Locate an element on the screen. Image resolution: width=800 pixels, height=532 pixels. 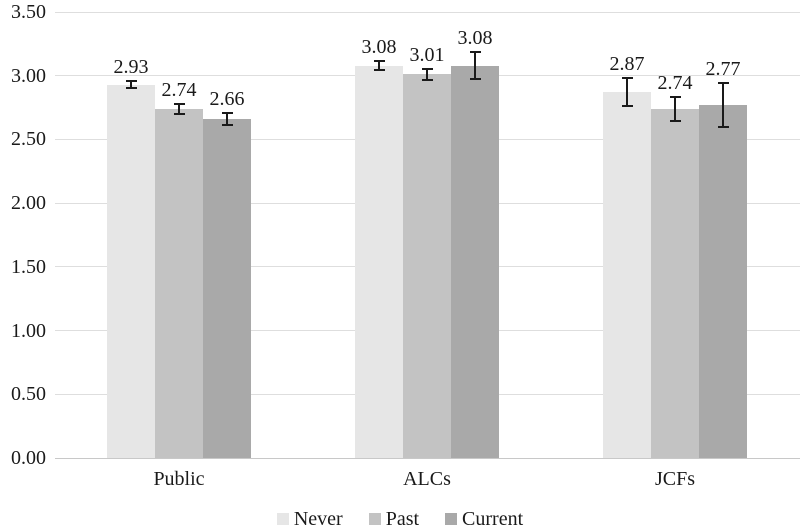
bar-current-public is located at coordinates (227, 288).